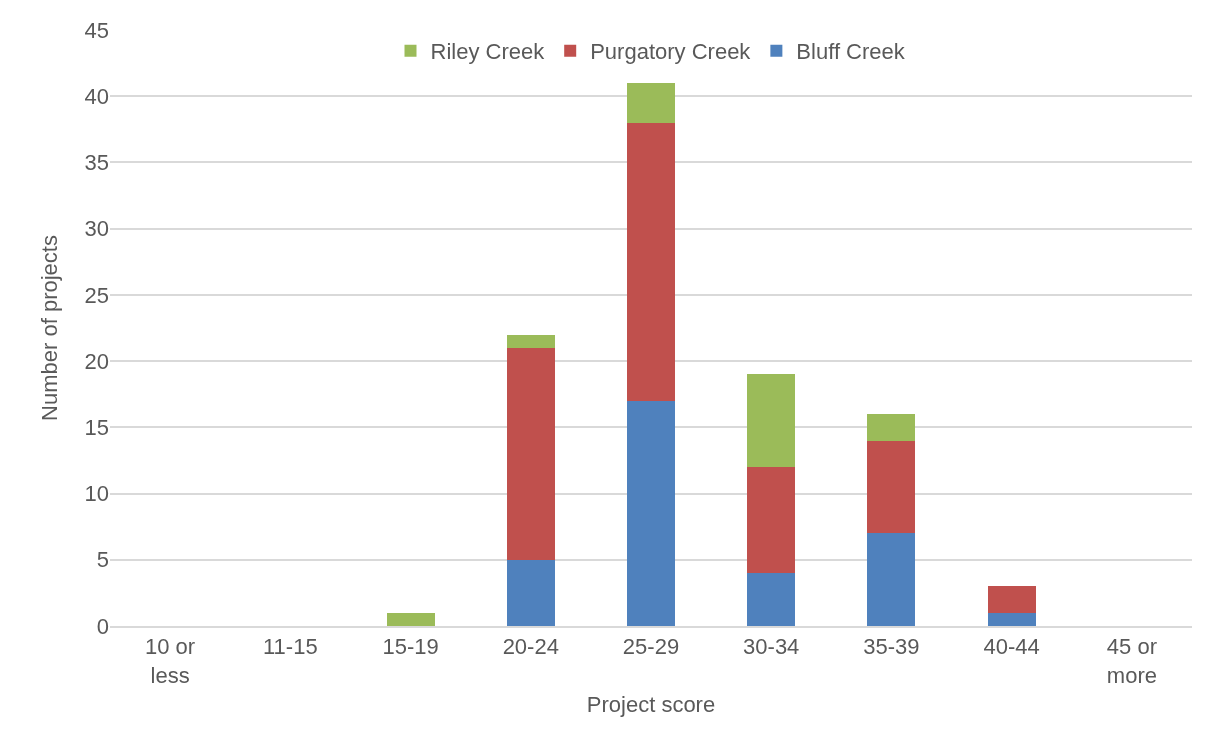  Describe the element at coordinates (651, 705) in the screenshot. I see `x-axis-title: Project score` at that location.